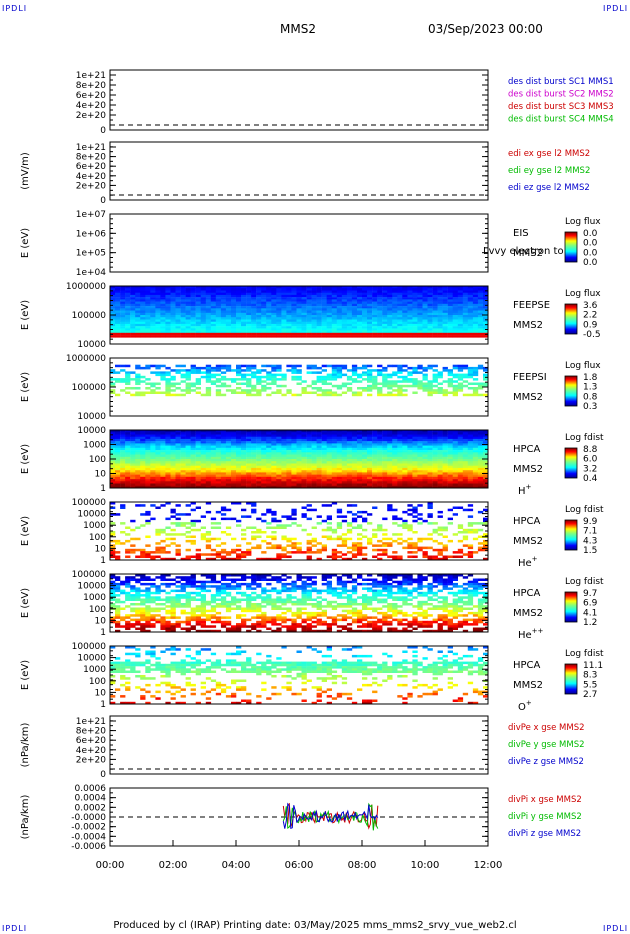 This screenshot has height=934, width=630. I want to click on y-tick-label: 1000000, so click(86, 359).